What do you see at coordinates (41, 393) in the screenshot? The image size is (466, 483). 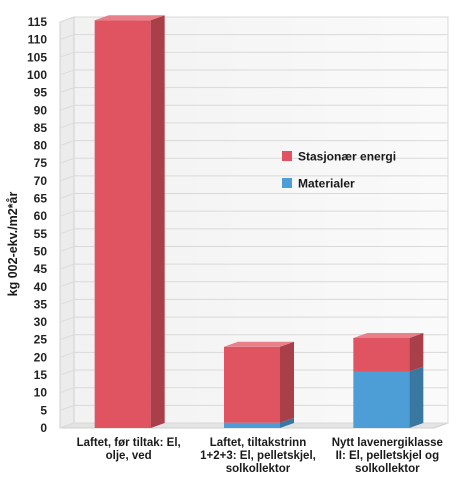 I see `y-tick-label: 10` at bounding box center [41, 393].